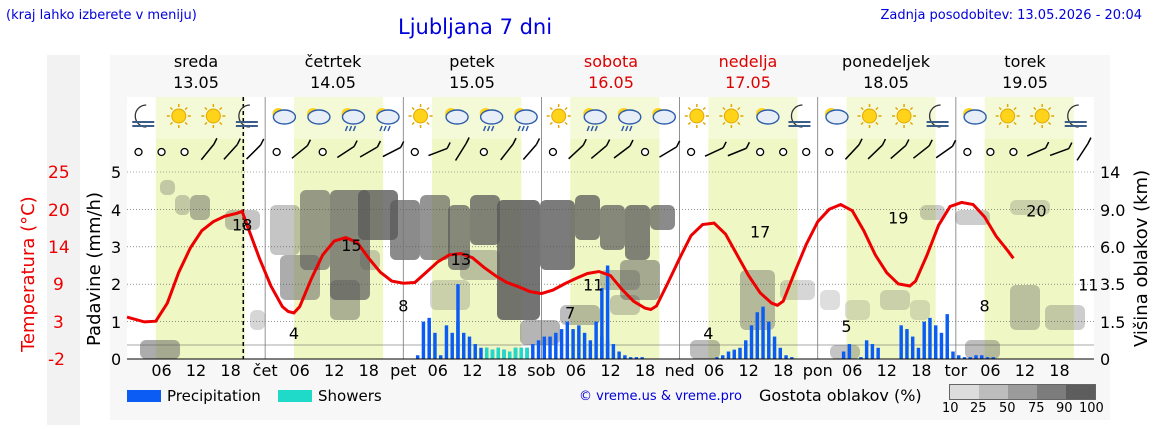  What do you see at coordinates (138, 152) in the screenshot?
I see `calm-wind-icon` at bounding box center [138, 152].